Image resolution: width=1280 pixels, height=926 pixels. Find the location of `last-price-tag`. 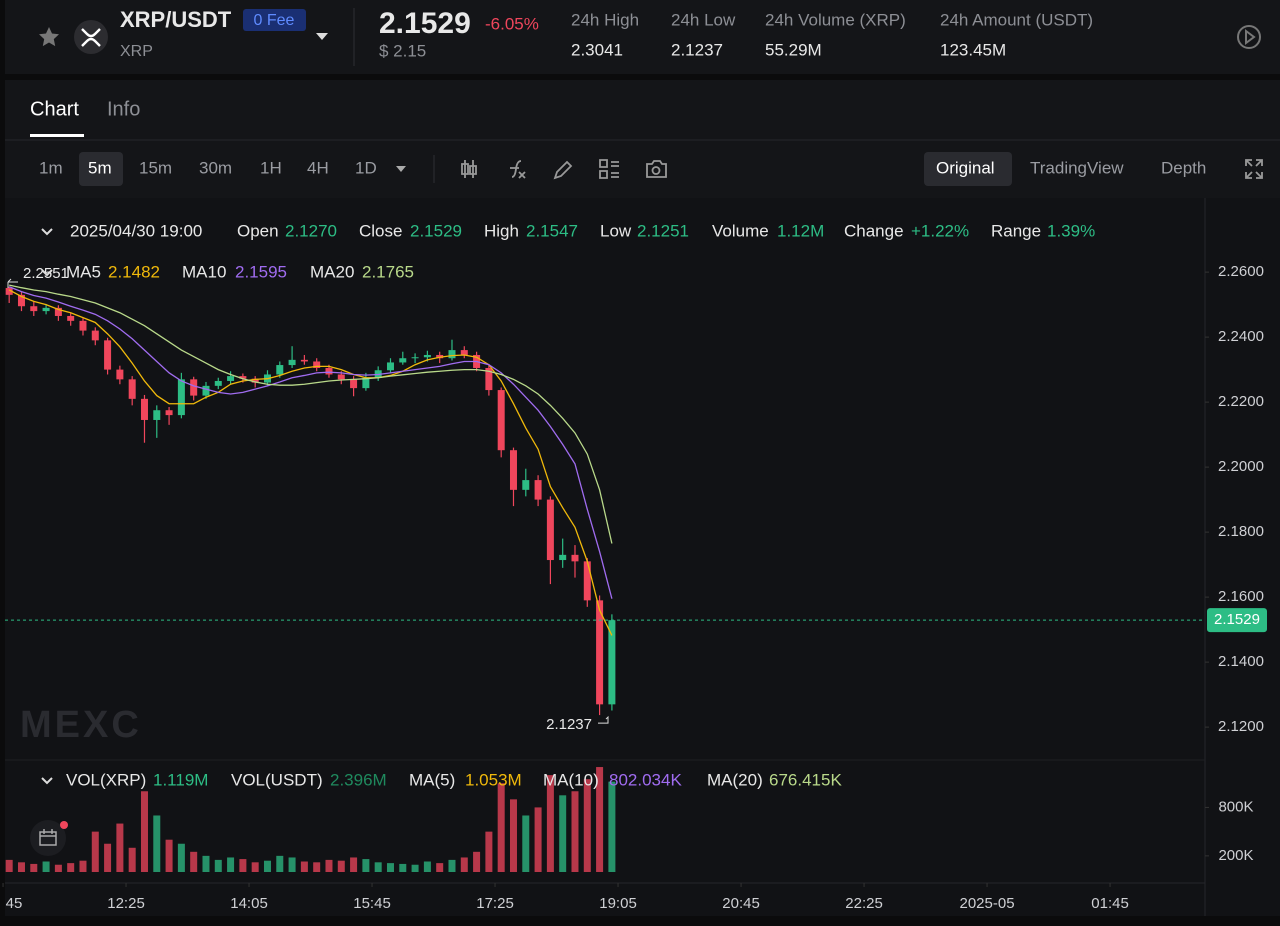

last-price-tag is located at coordinates (1237, 620).